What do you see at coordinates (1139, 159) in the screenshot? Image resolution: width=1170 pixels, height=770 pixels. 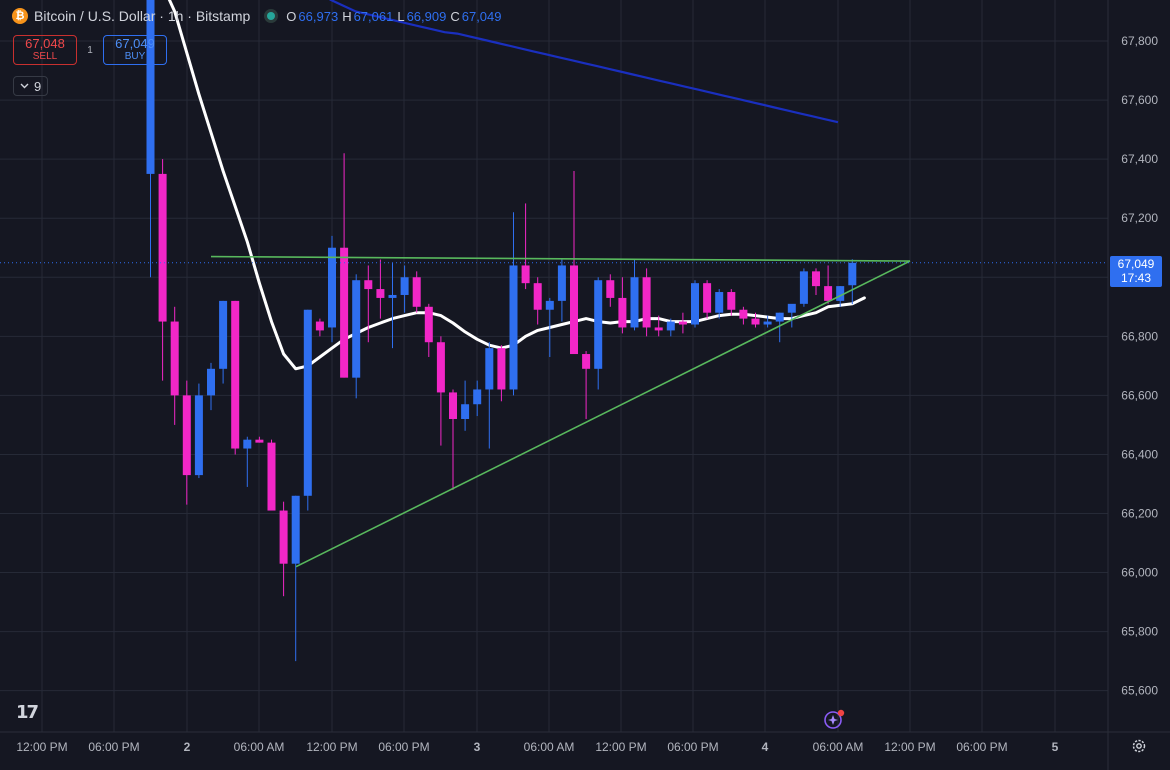 I see `y-tick-label: 67,400` at bounding box center [1139, 159].